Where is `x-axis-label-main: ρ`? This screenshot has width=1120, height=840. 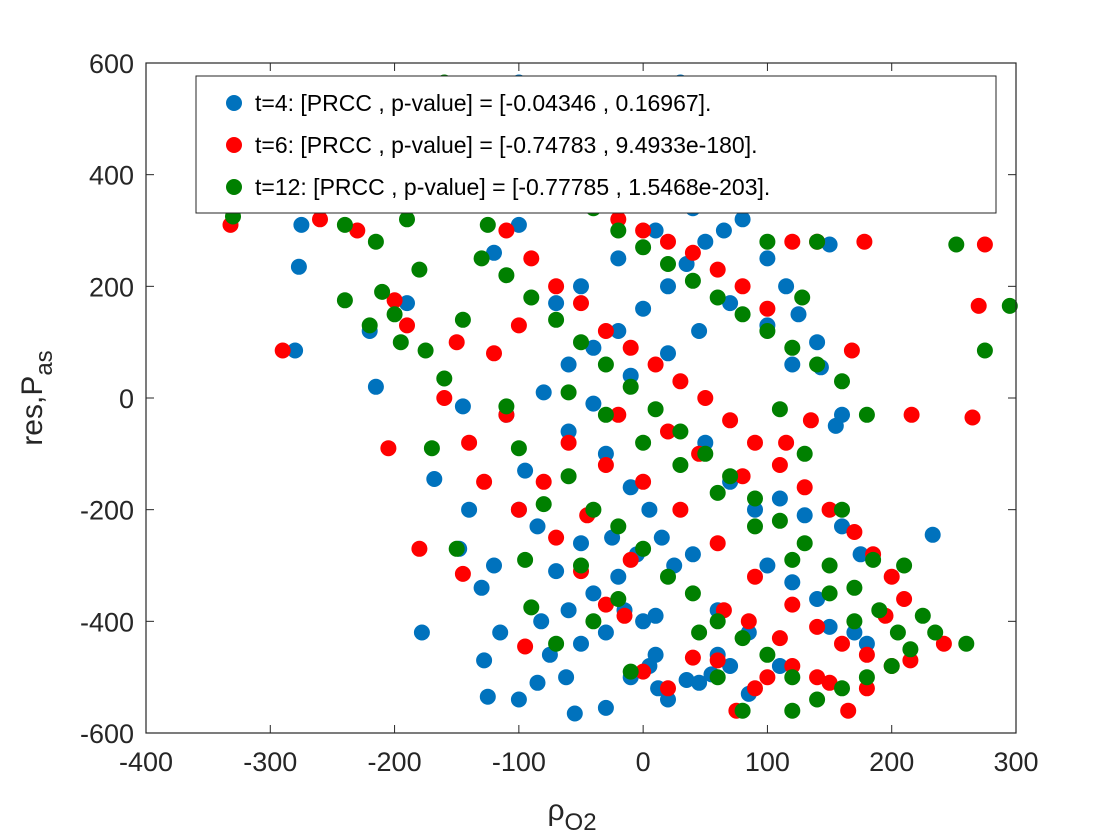
x-axis-label-main: ρ is located at coordinates (555, 810).